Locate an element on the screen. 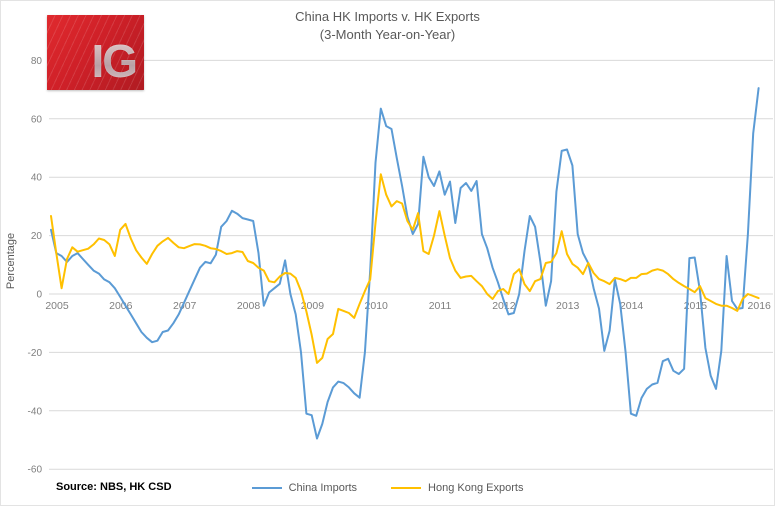 Image resolution: width=775 pixels, height=507 pixels. ig-logo: IG is located at coordinates (95, 52).